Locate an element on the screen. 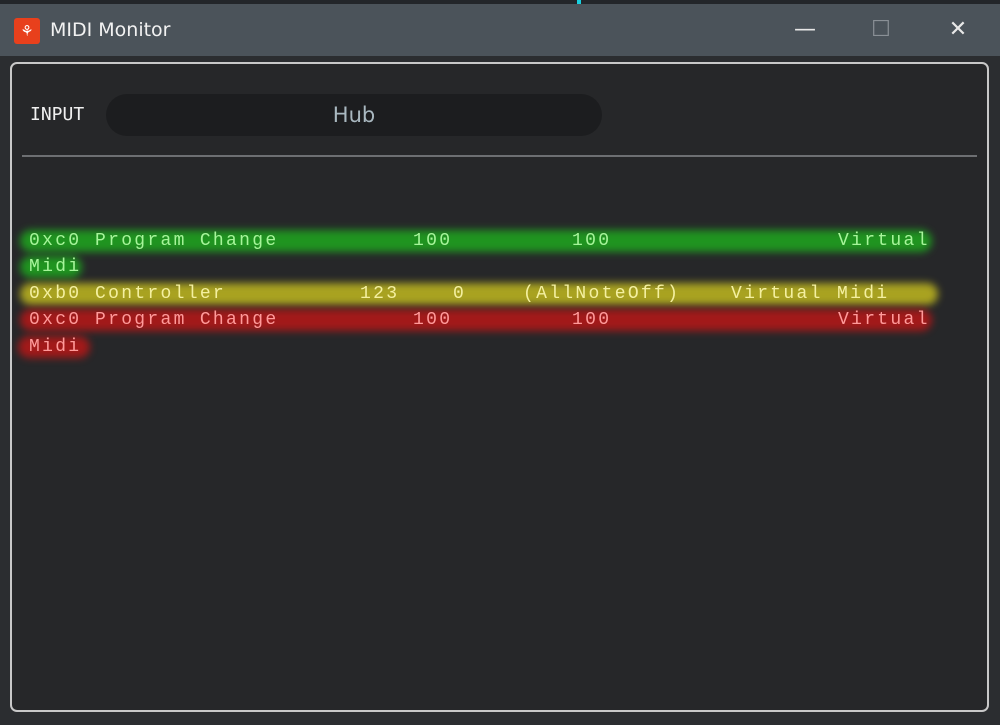 This screenshot has width=1000, height=725. app-icon: ⚘ is located at coordinates (27, 31).